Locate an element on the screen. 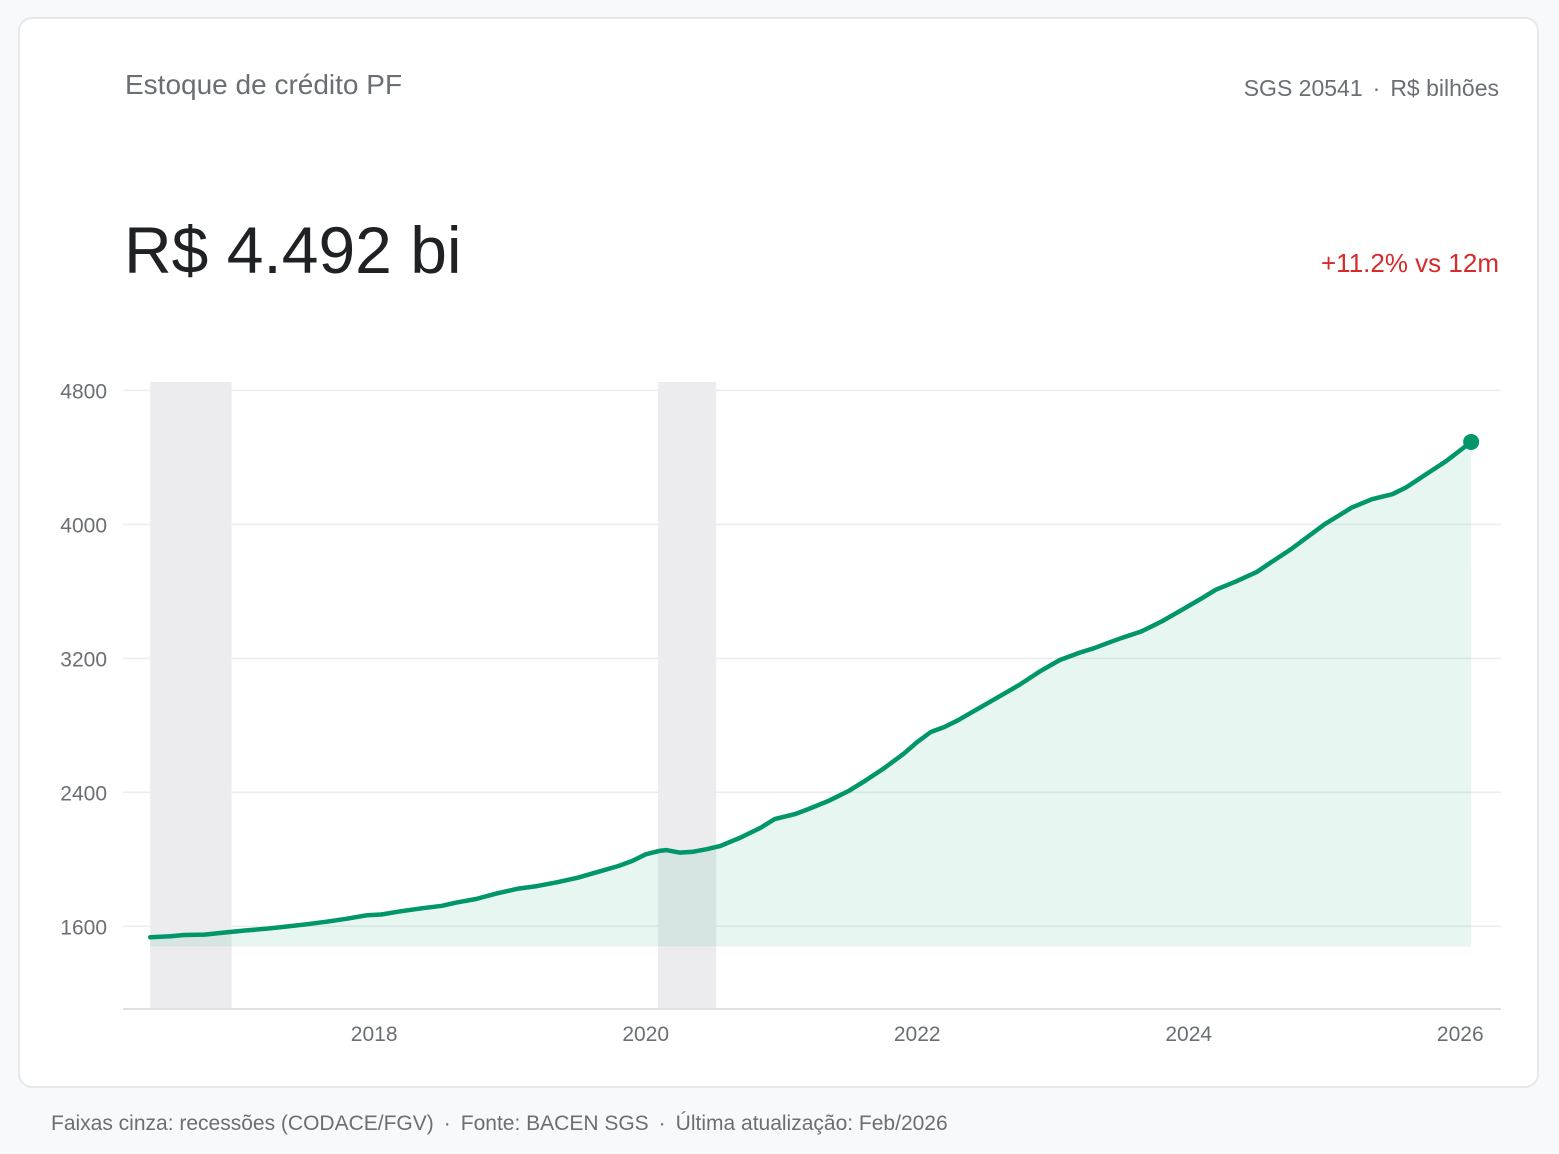 The image size is (1559, 1154). update-note: Última atualização: Feb/2026 is located at coordinates (811, 1123).